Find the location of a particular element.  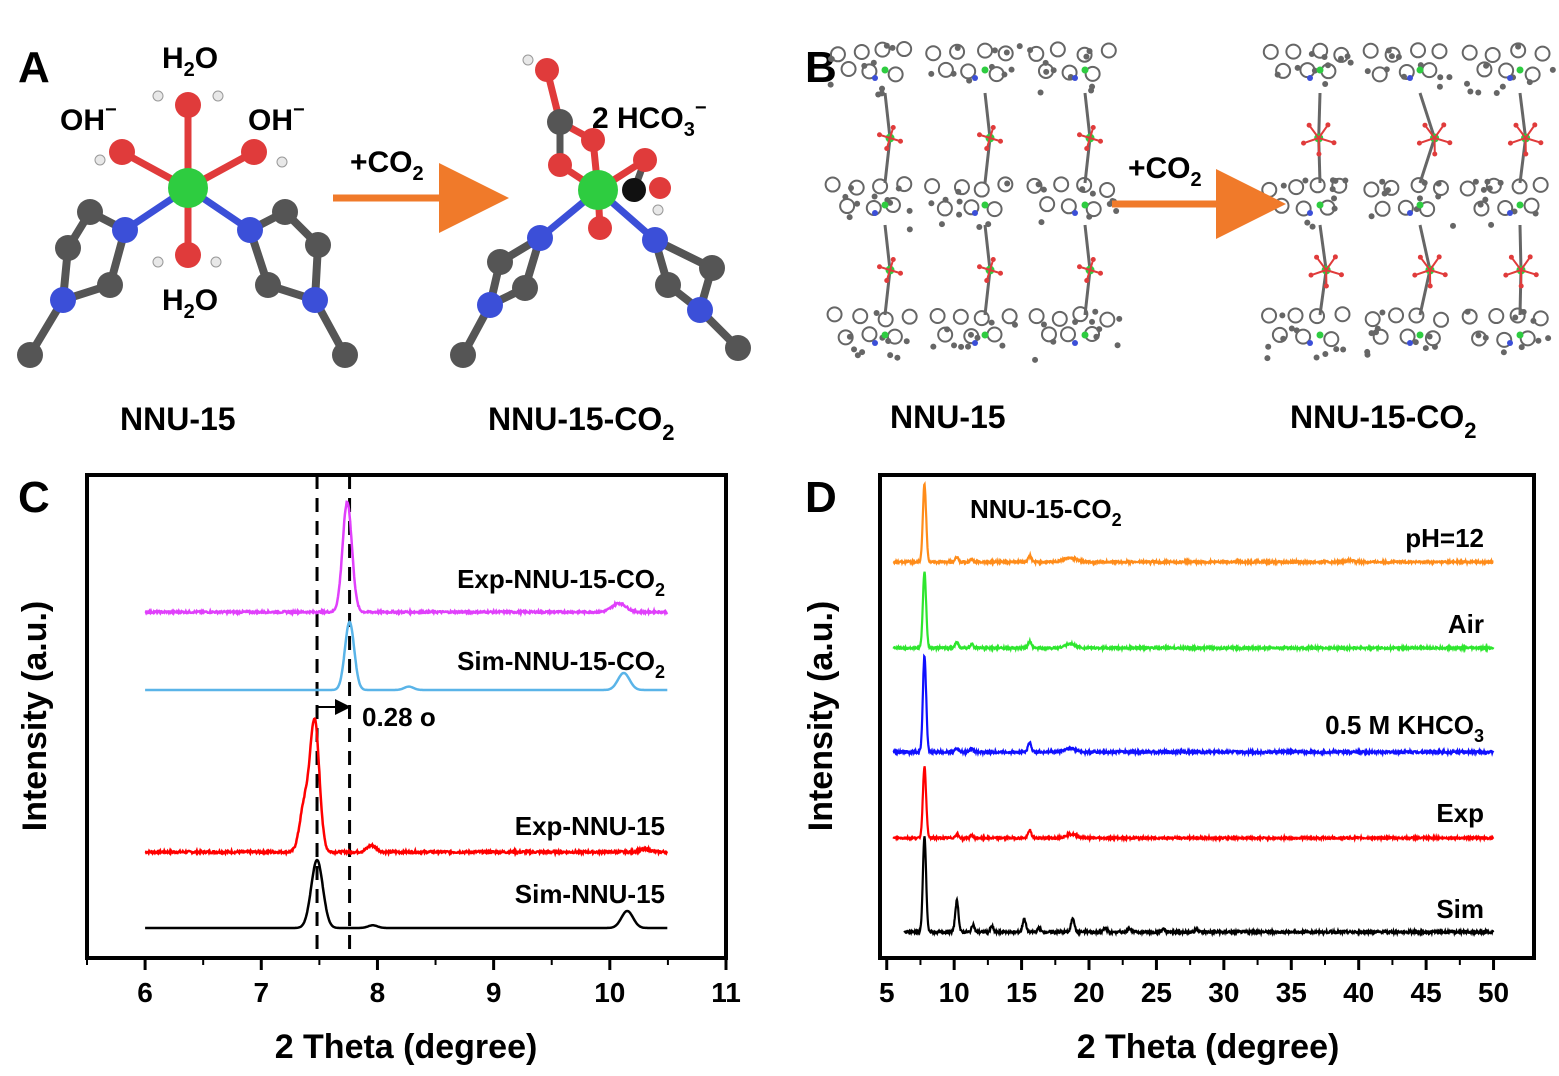

arrow-label-b: +CO2 is located at coordinates (1165, 171).